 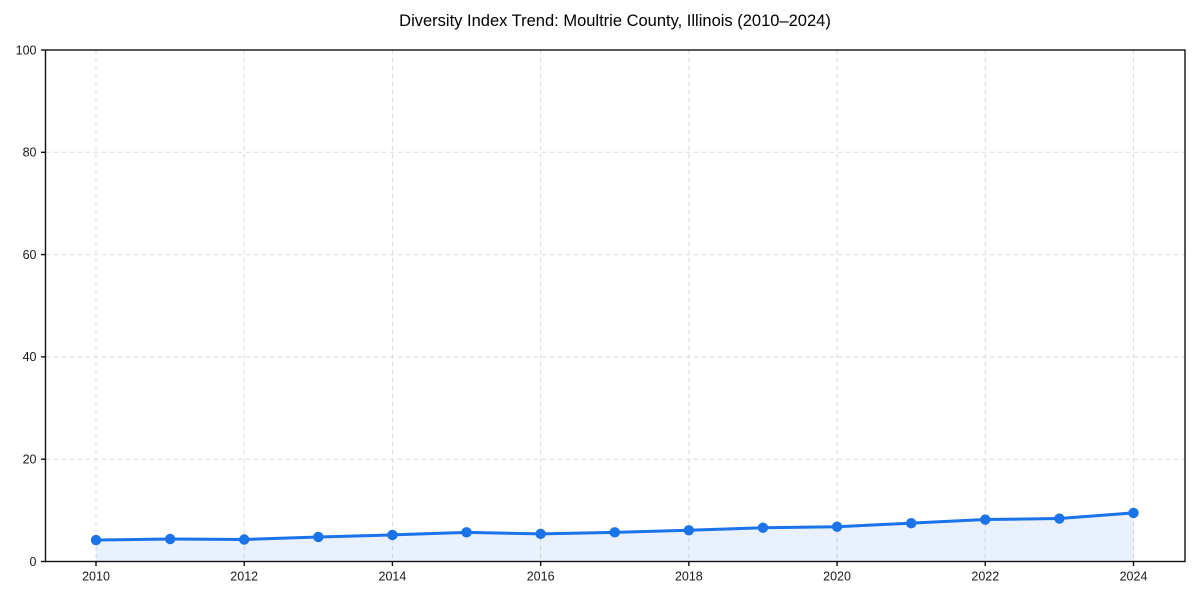 What do you see at coordinates (1134, 577) in the screenshot?
I see `x-tick-label: 2024` at bounding box center [1134, 577].